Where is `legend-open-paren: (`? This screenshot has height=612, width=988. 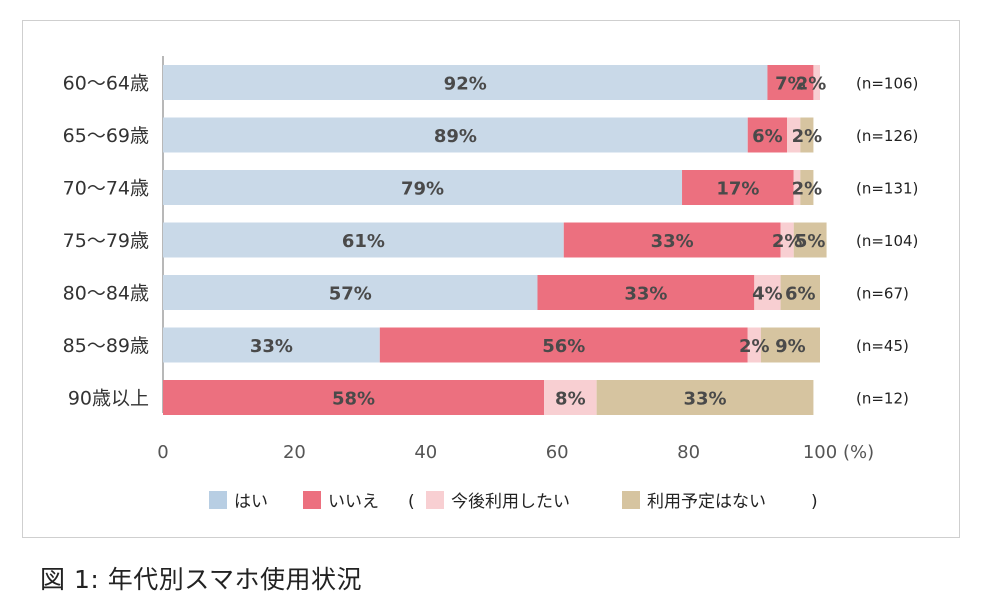
legend-open-paren: ( is located at coordinates (411, 502).